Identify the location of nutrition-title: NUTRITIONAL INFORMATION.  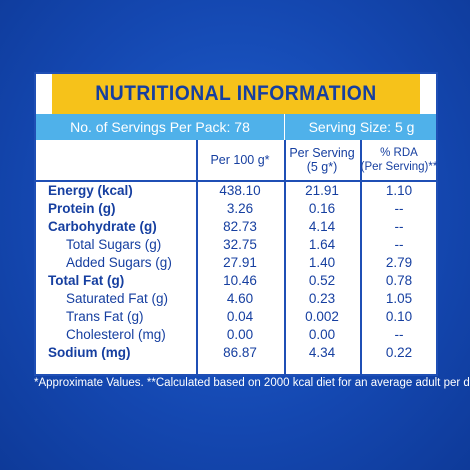
(236, 94).